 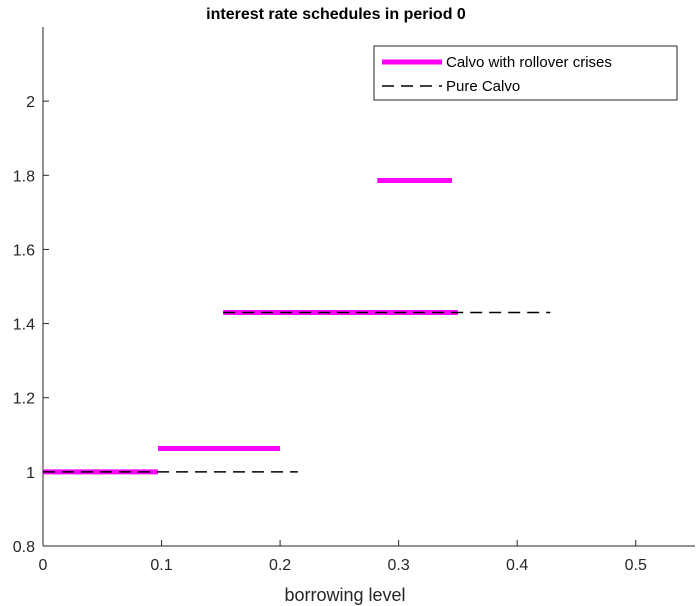 What do you see at coordinates (280, 565) in the screenshot?
I see `x-tick-label: 0.2` at bounding box center [280, 565].